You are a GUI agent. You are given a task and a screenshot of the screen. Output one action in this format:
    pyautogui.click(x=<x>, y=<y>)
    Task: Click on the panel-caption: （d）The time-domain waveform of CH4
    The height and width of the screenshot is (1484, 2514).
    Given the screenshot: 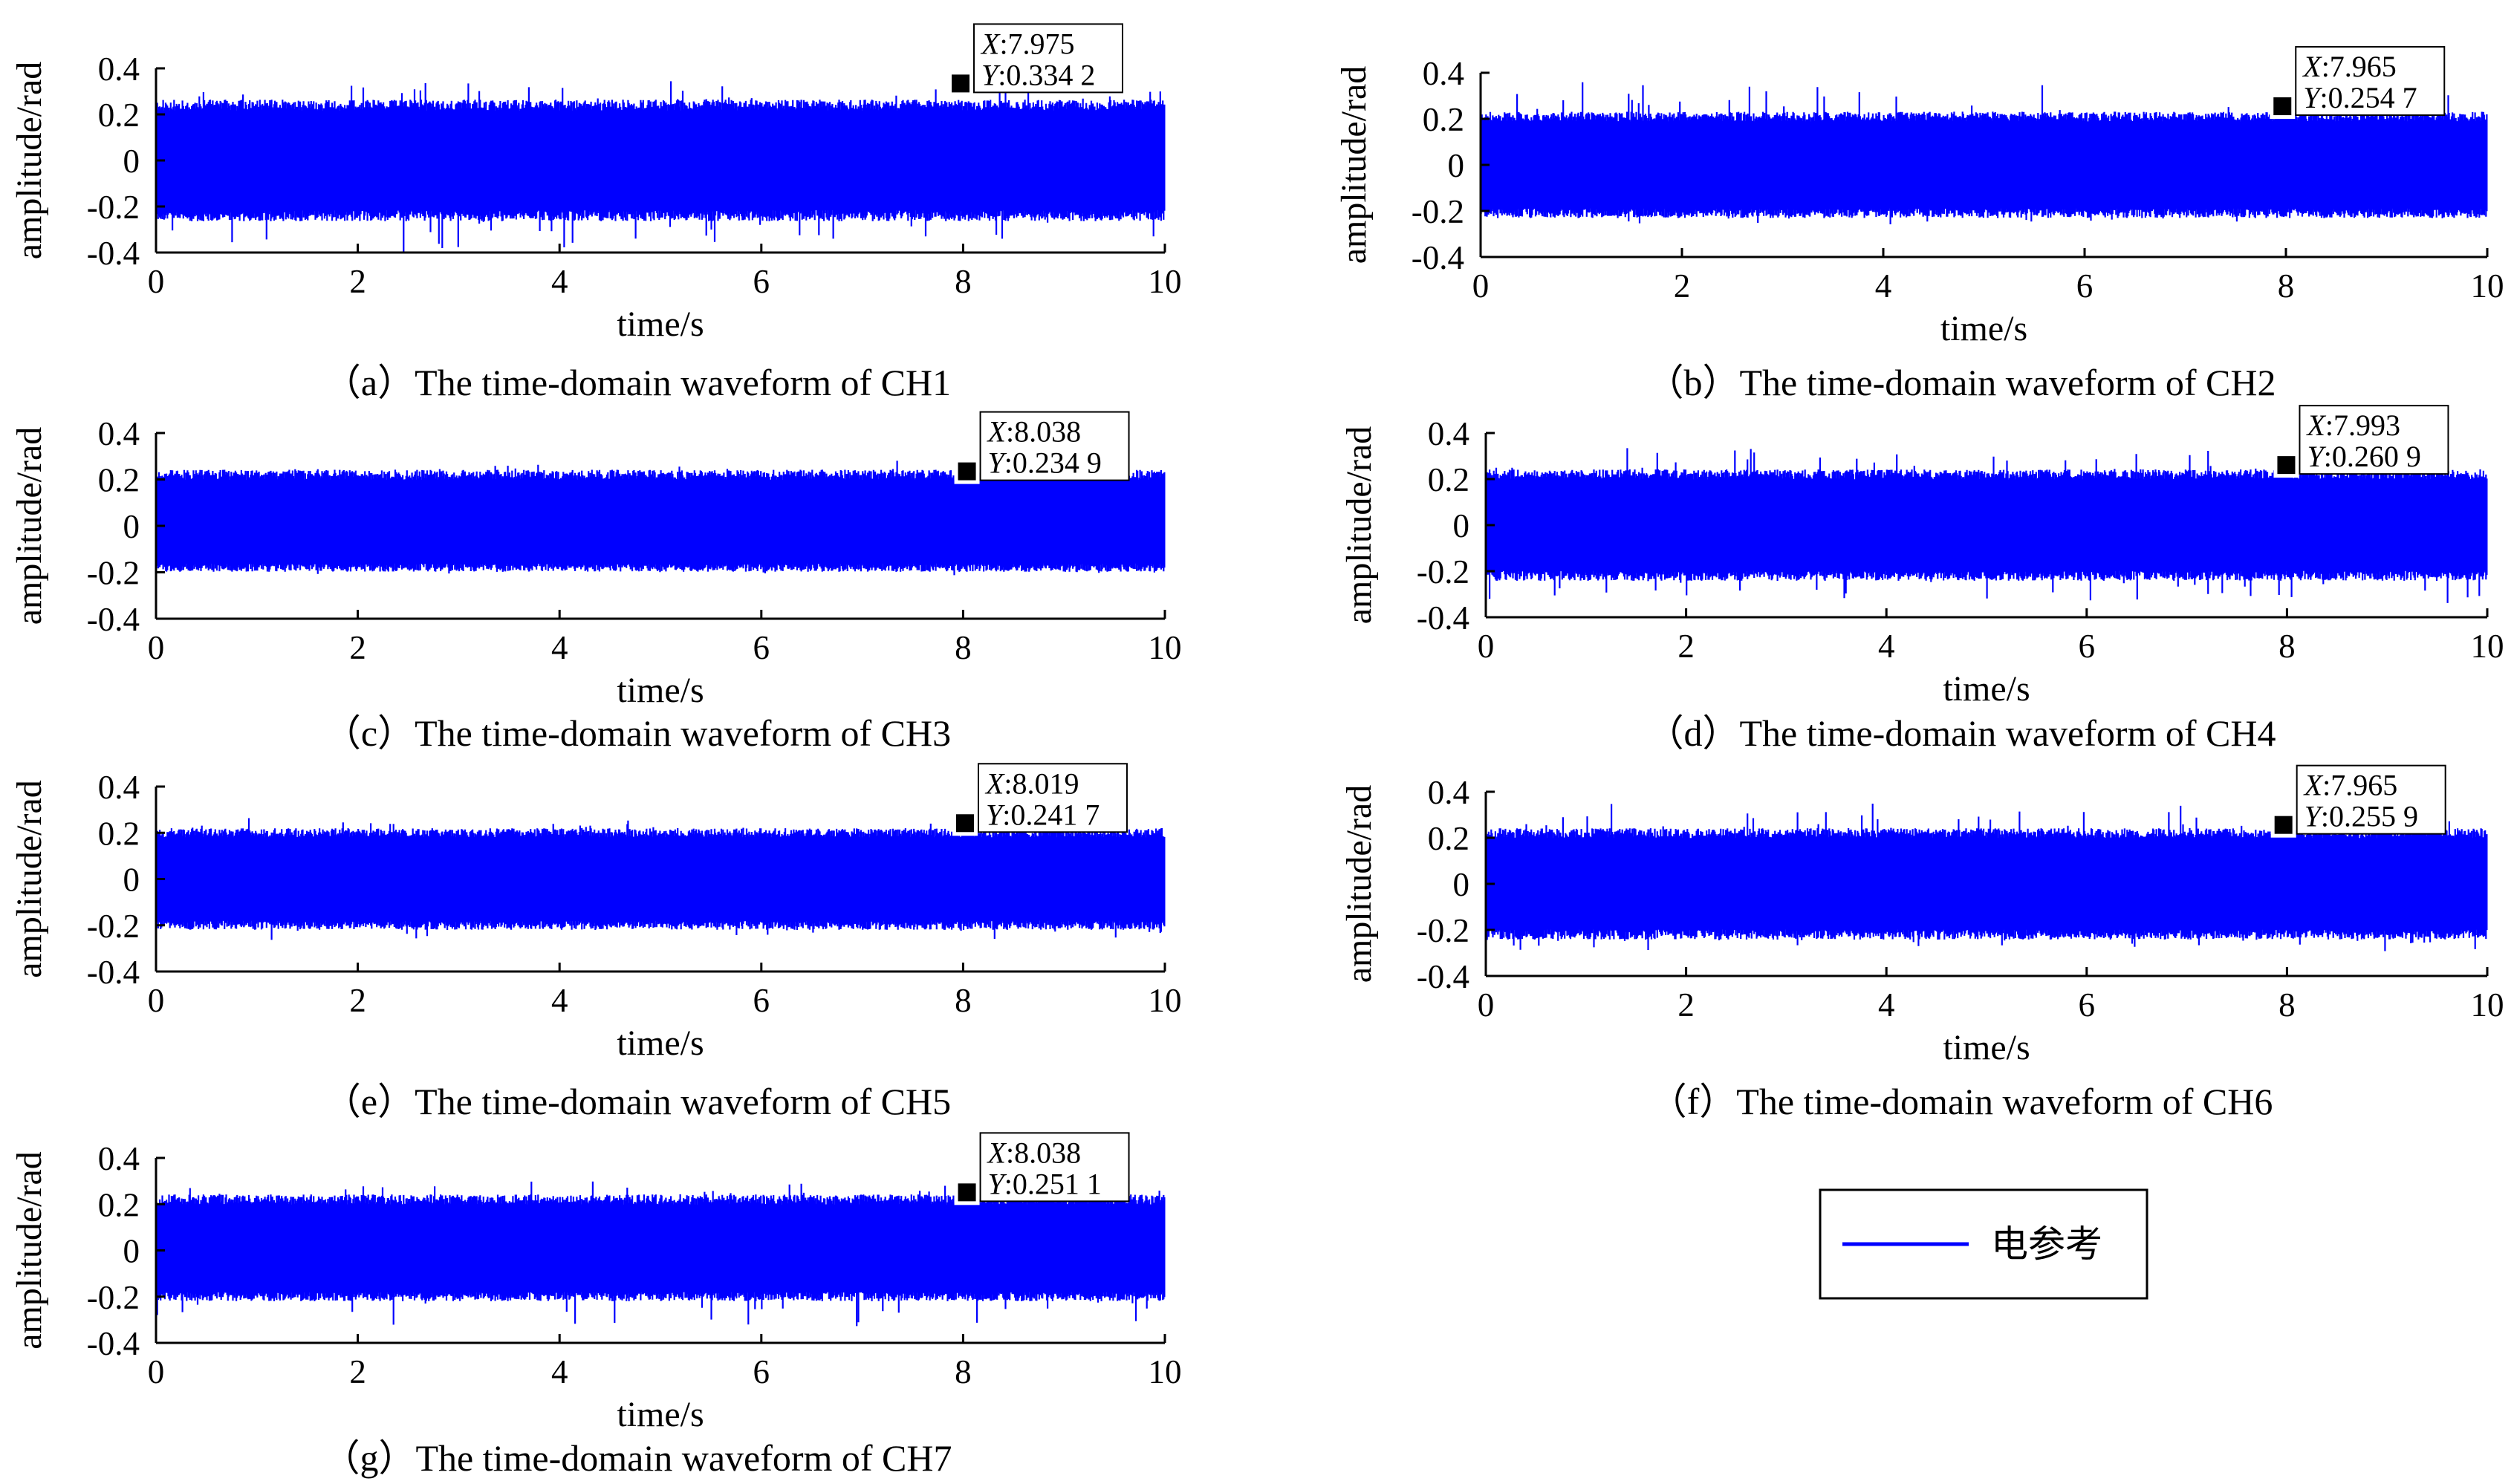 What is the action you would take?
    pyautogui.click(x=1961, y=733)
    